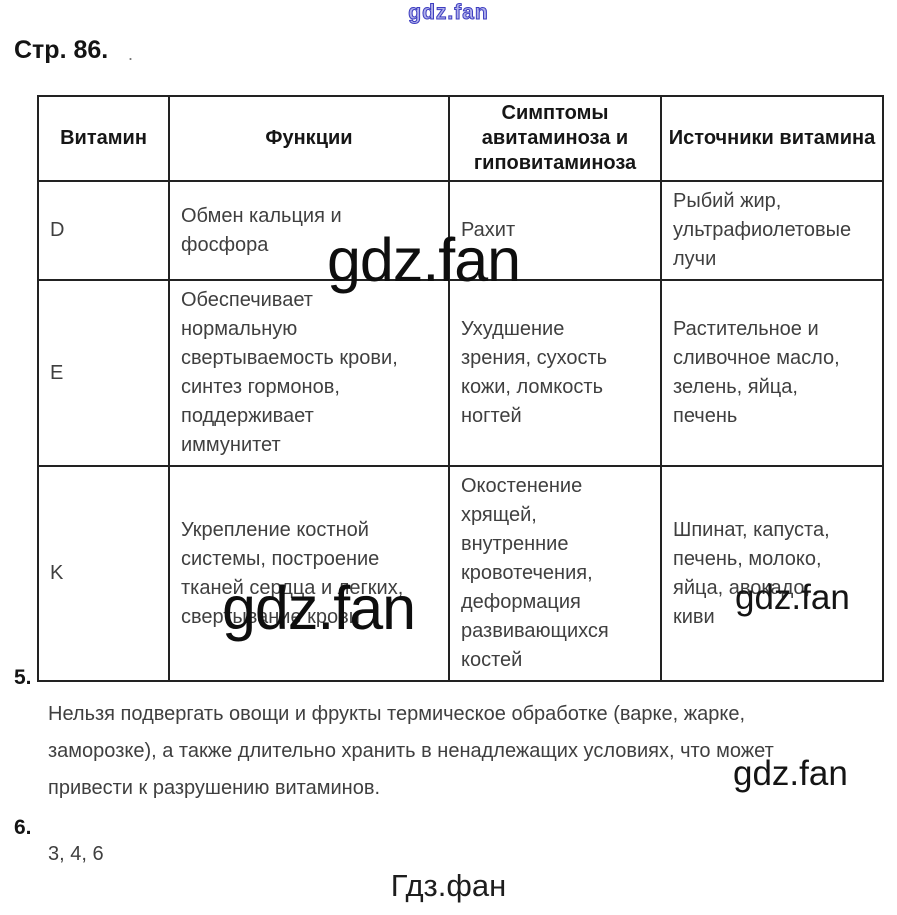  What do you see at coordinates (772, 230) in the screenshot?
I see `cell-sources-d: Рыбий жир, ультрафиолетовые лучи` at bounding box center [772, 230].